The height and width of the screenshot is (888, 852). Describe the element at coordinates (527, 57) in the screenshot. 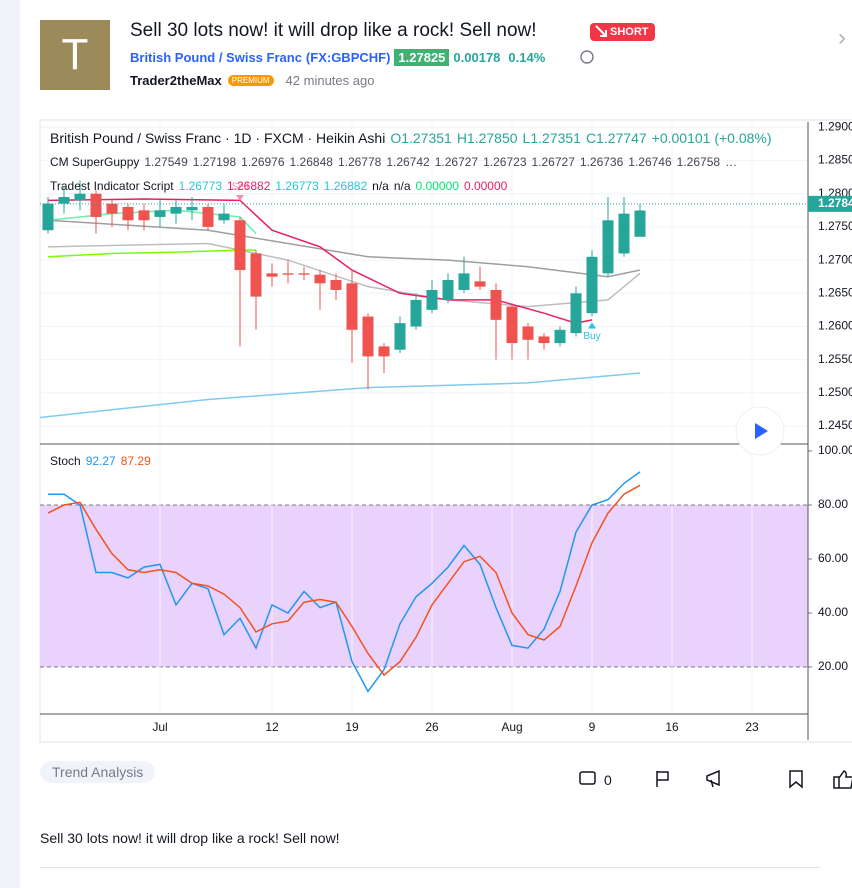

I see `change-pct: 0.14%` at that location.